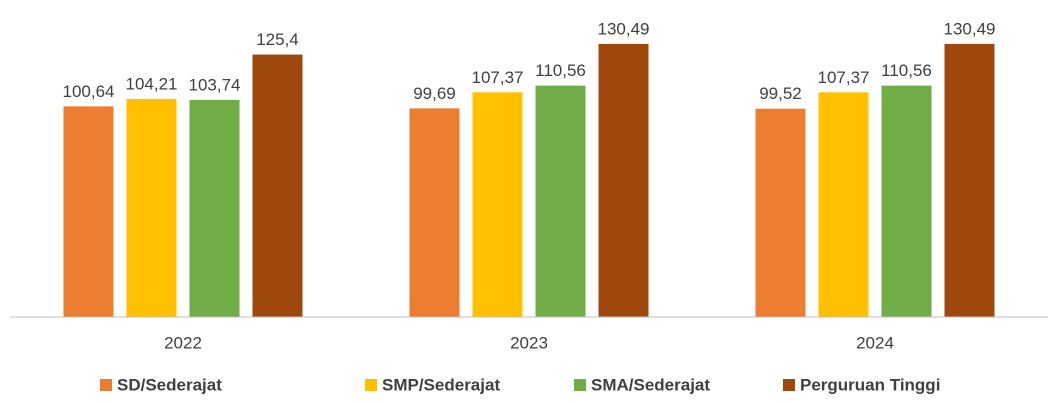  Describe the element at coordinates (780, 93) in the screenshot. I see `data-label: 99,52` at that location.